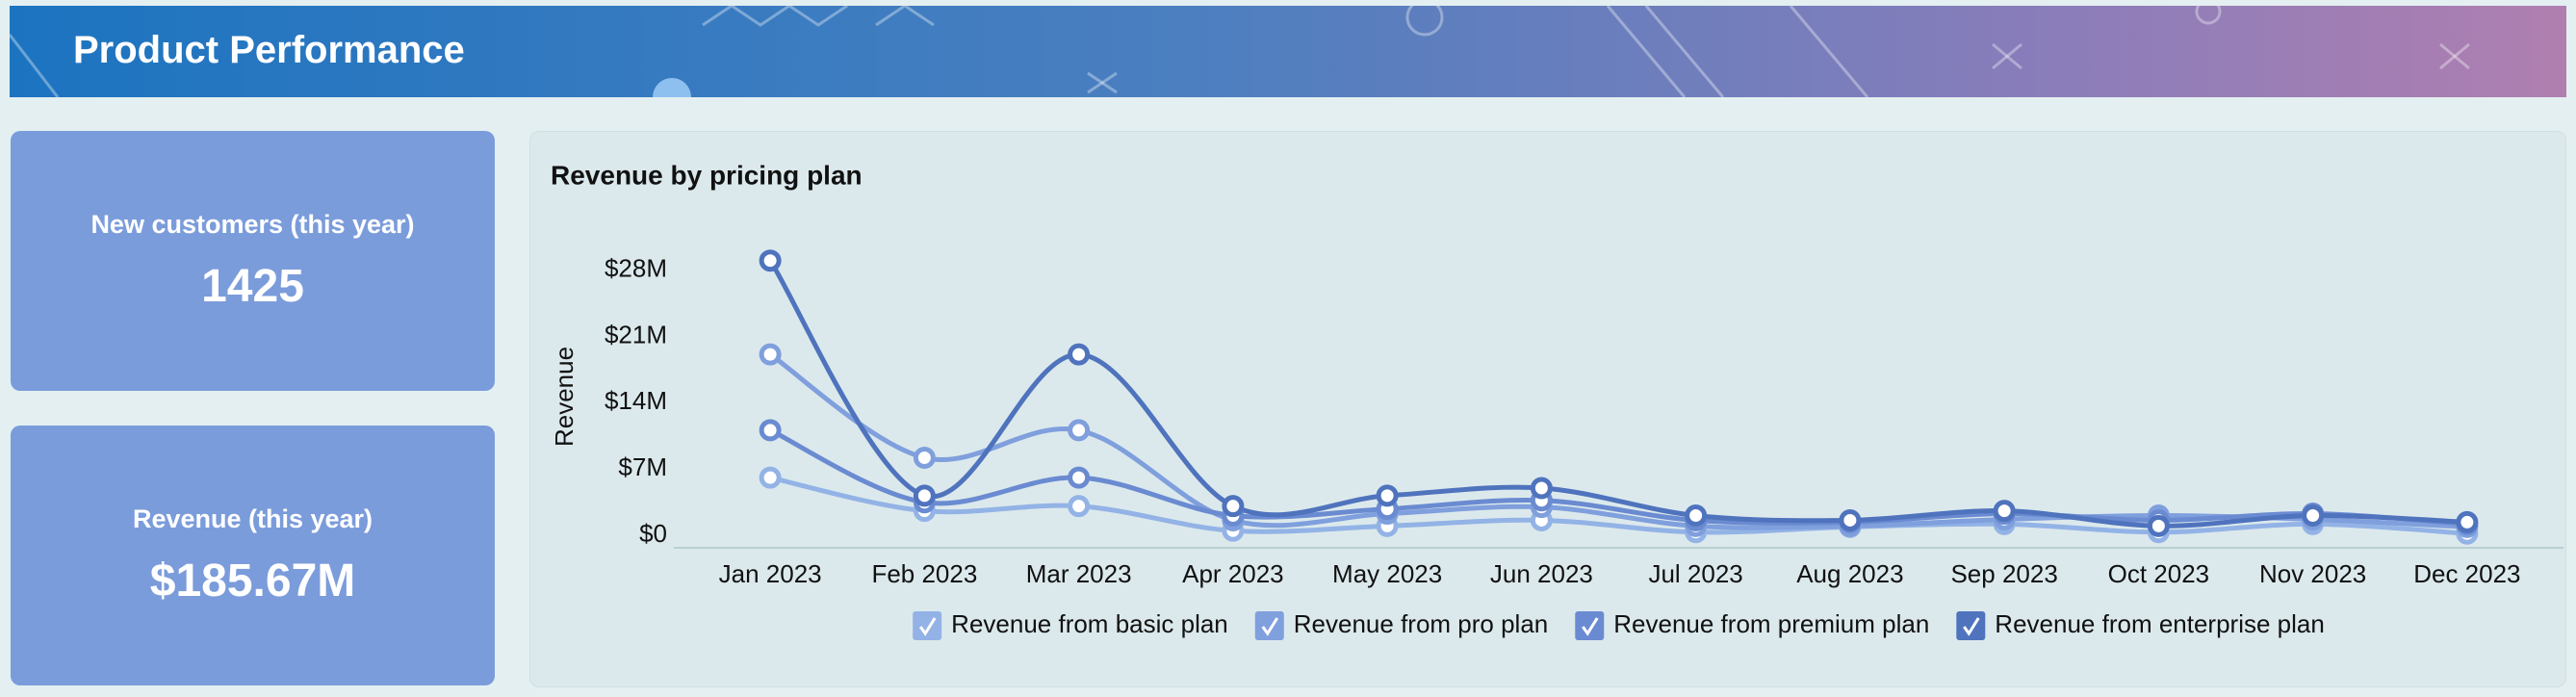  I want to click on kpi-card: New customers (this year) 1425, so click(253, 261).